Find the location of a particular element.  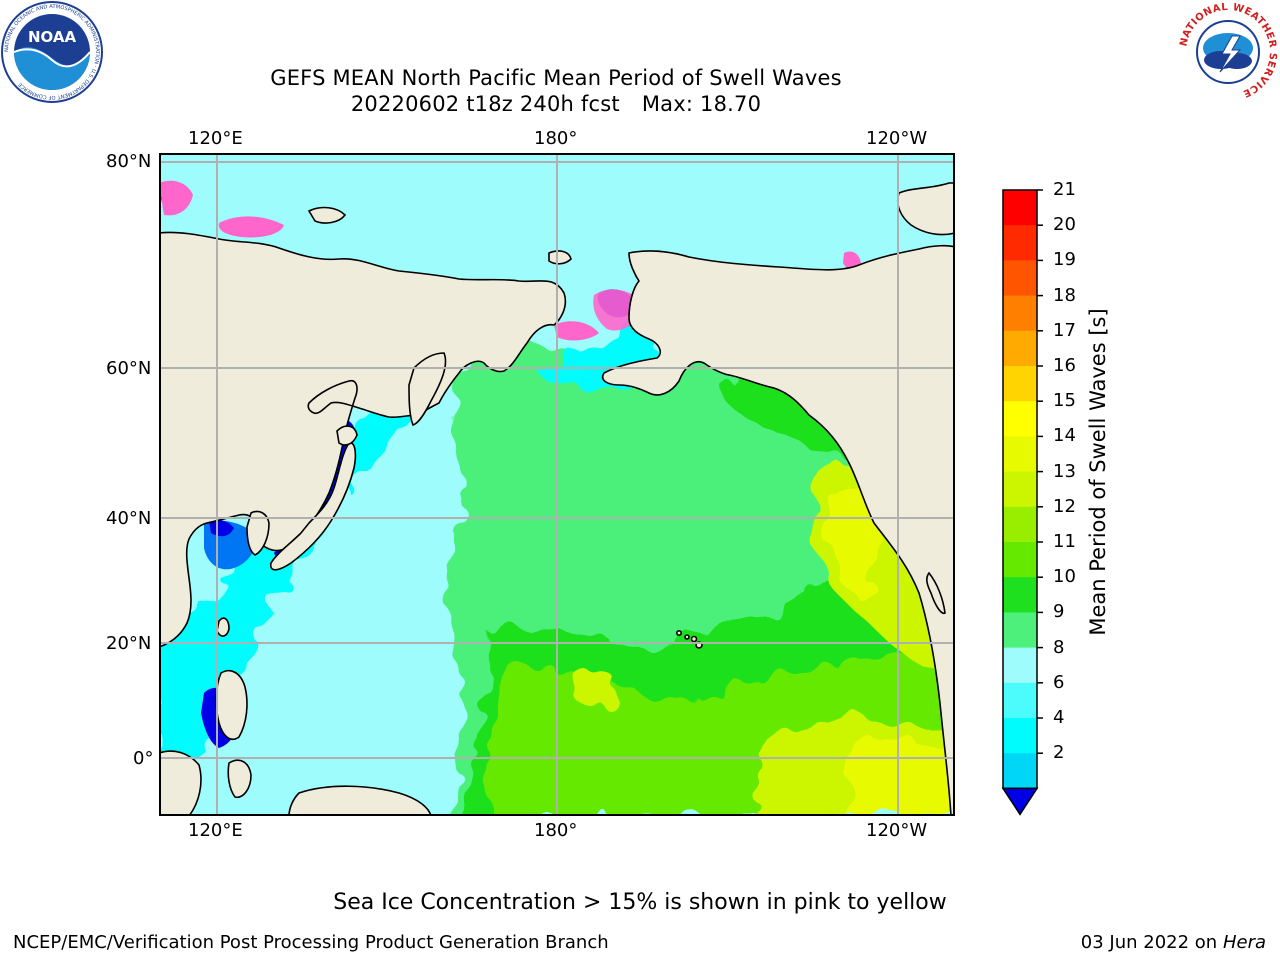

colorbar-tick-label: 10 is located at coordinates (1064, 577).